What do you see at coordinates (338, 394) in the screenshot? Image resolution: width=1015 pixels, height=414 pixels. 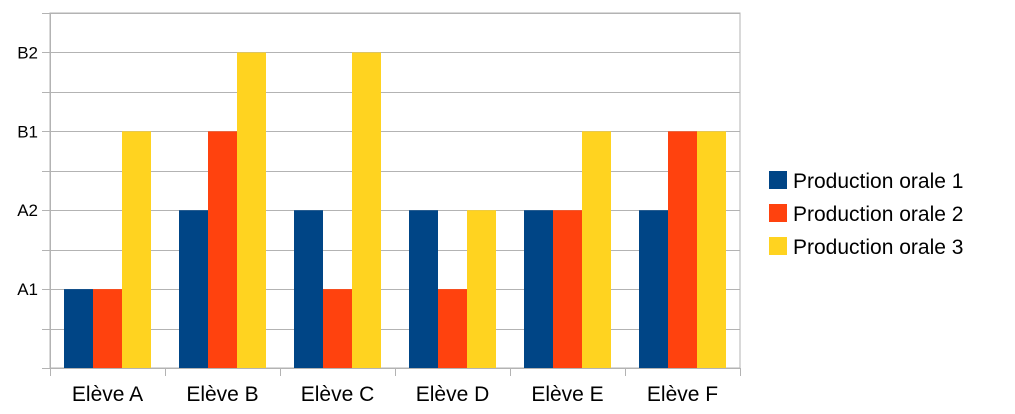 I see `x-tick-label: Elève C` at bounding box center [338, 394].